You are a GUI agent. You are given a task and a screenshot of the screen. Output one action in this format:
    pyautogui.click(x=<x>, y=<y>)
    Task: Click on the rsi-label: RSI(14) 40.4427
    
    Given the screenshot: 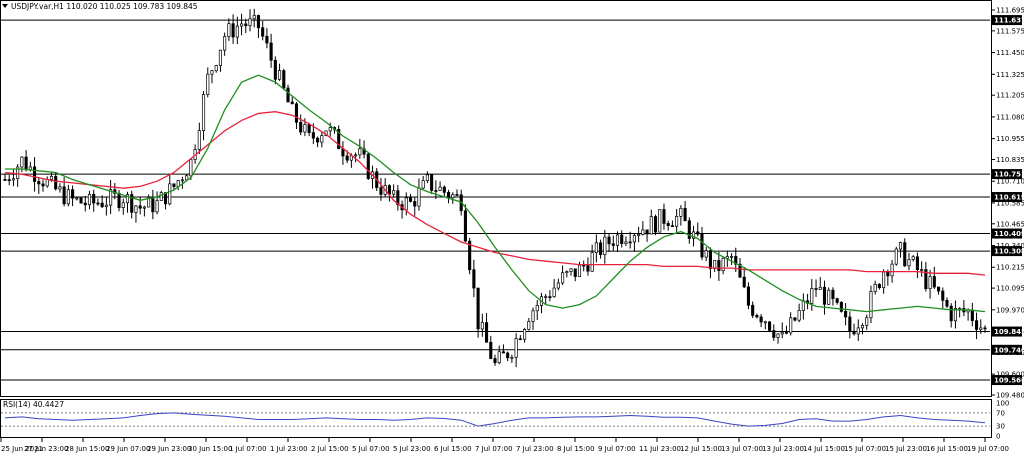 What is the action you would take?
    pyautogui.click(x=33, y=404)
    